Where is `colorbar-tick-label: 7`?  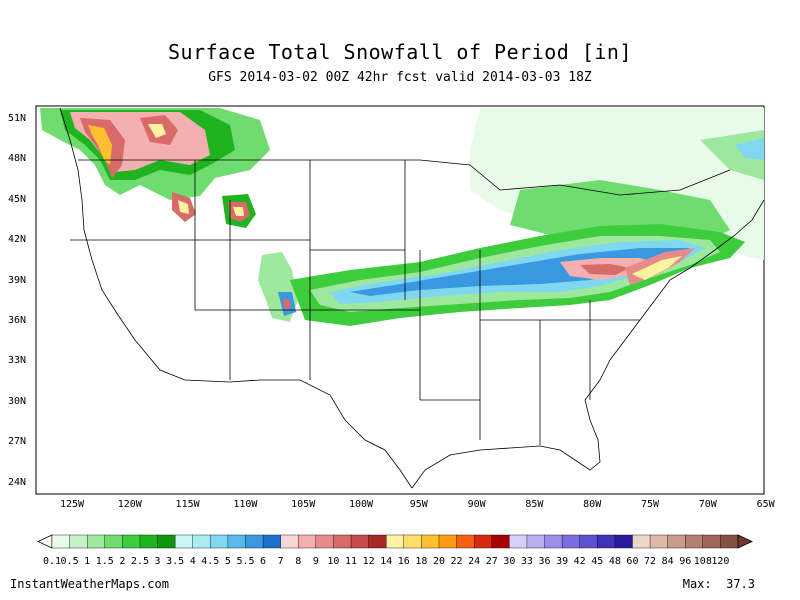 colorbar-tick-label: 7 is located at coordinates (280, 561).